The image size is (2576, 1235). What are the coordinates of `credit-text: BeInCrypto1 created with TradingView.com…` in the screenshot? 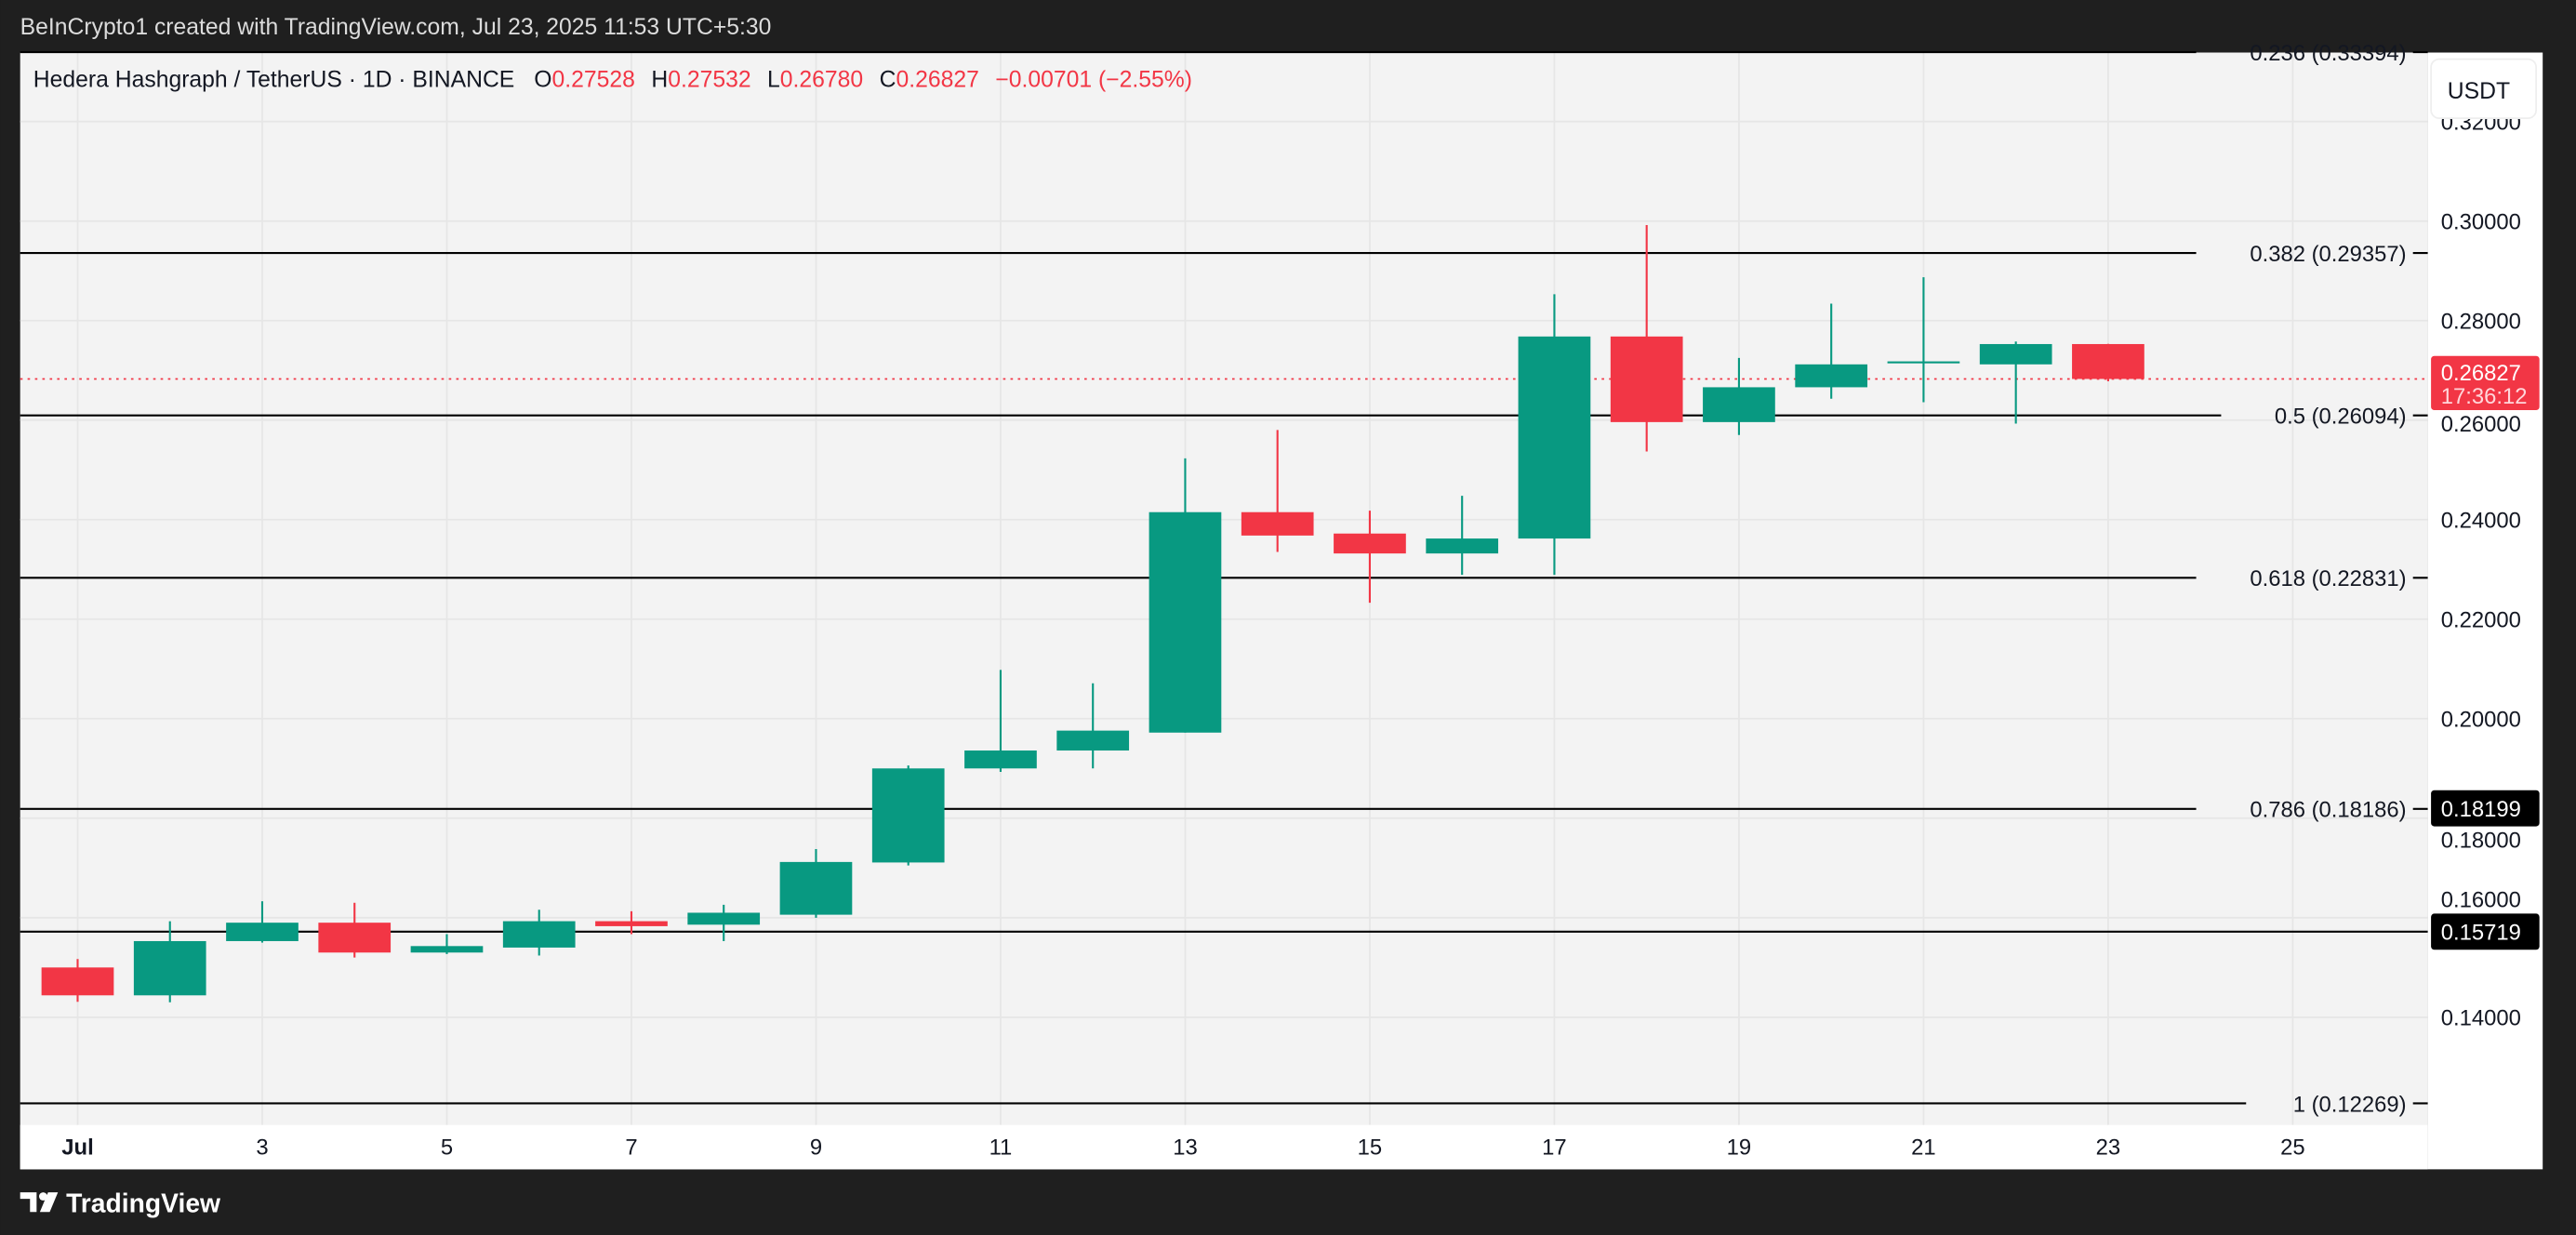 It's located at (396, 27).